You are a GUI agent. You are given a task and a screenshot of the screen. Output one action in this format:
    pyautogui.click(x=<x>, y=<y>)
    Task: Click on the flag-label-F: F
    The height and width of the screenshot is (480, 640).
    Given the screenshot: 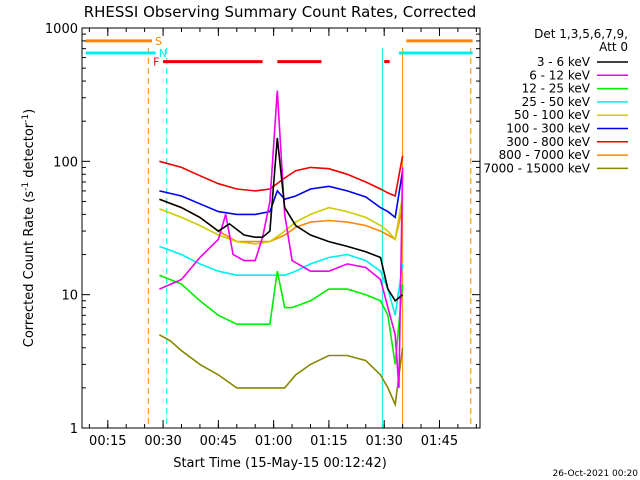 What is the action you would take?
    pyautogui.click(x=156, y=62)
    